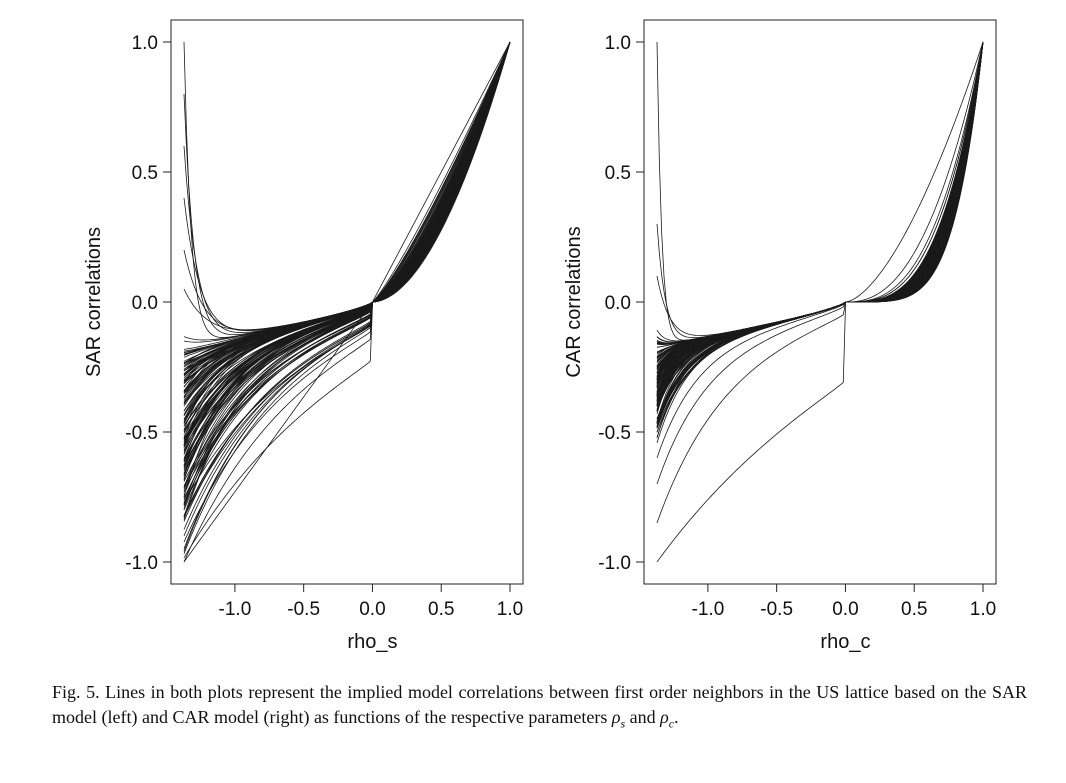  Describe the element at coordinates (667, 719) in the screenshot. I see `caption-rho-c: ρc` at that location.